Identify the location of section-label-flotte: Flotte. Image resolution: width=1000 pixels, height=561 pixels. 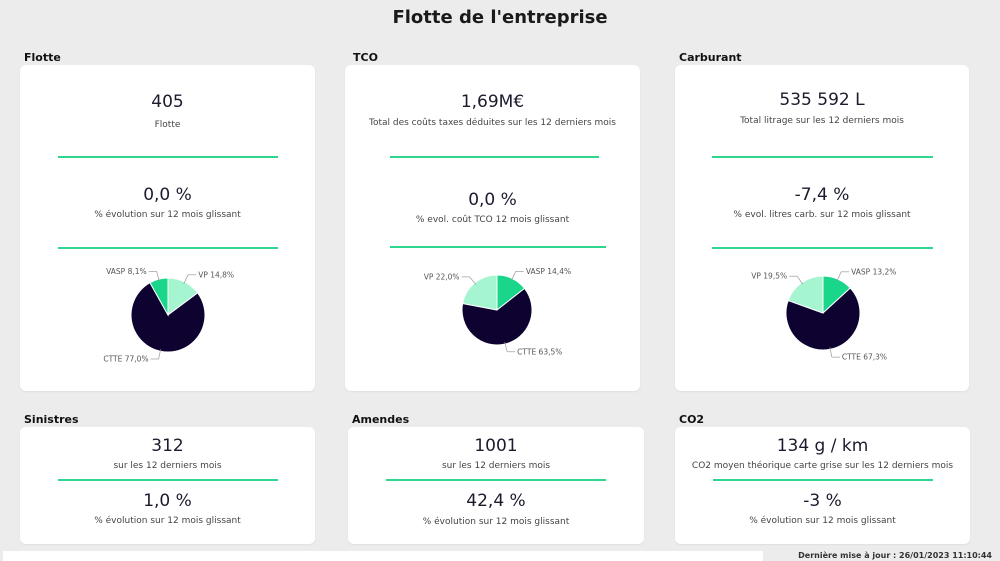
(42, 57).